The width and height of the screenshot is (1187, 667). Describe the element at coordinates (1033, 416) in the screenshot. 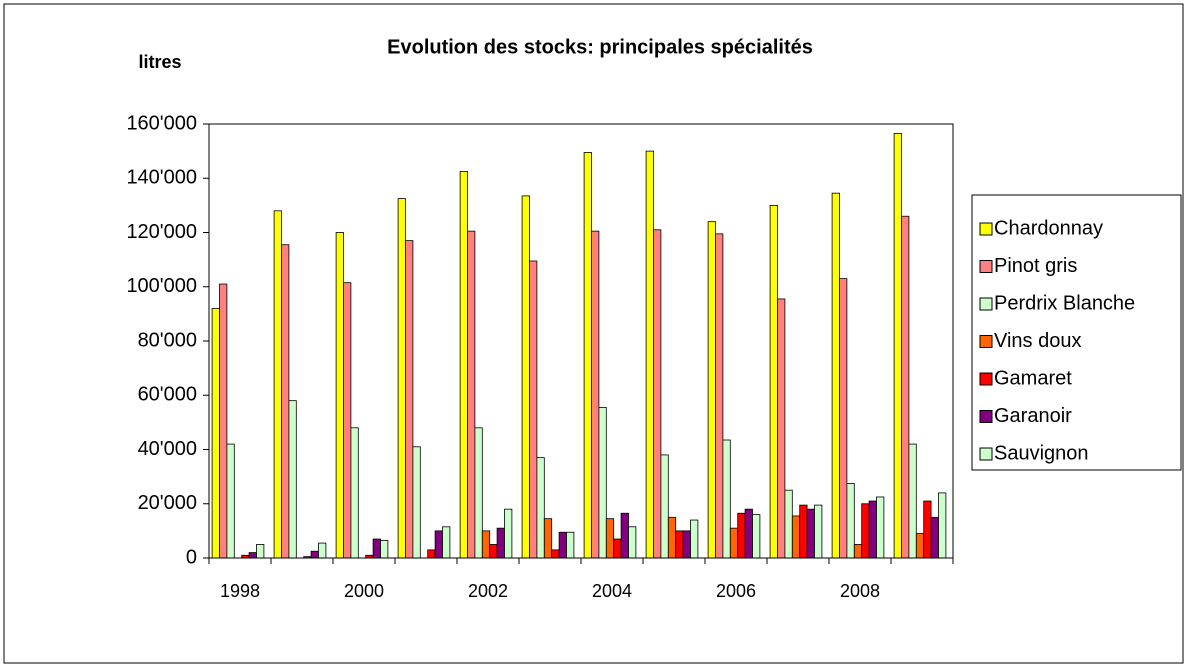

I see `legend-label: Garanoir` at that location.